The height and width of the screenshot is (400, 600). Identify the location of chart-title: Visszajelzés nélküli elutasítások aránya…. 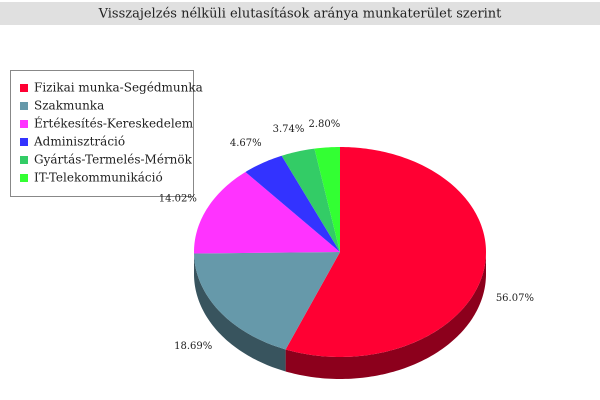
(300, 14).